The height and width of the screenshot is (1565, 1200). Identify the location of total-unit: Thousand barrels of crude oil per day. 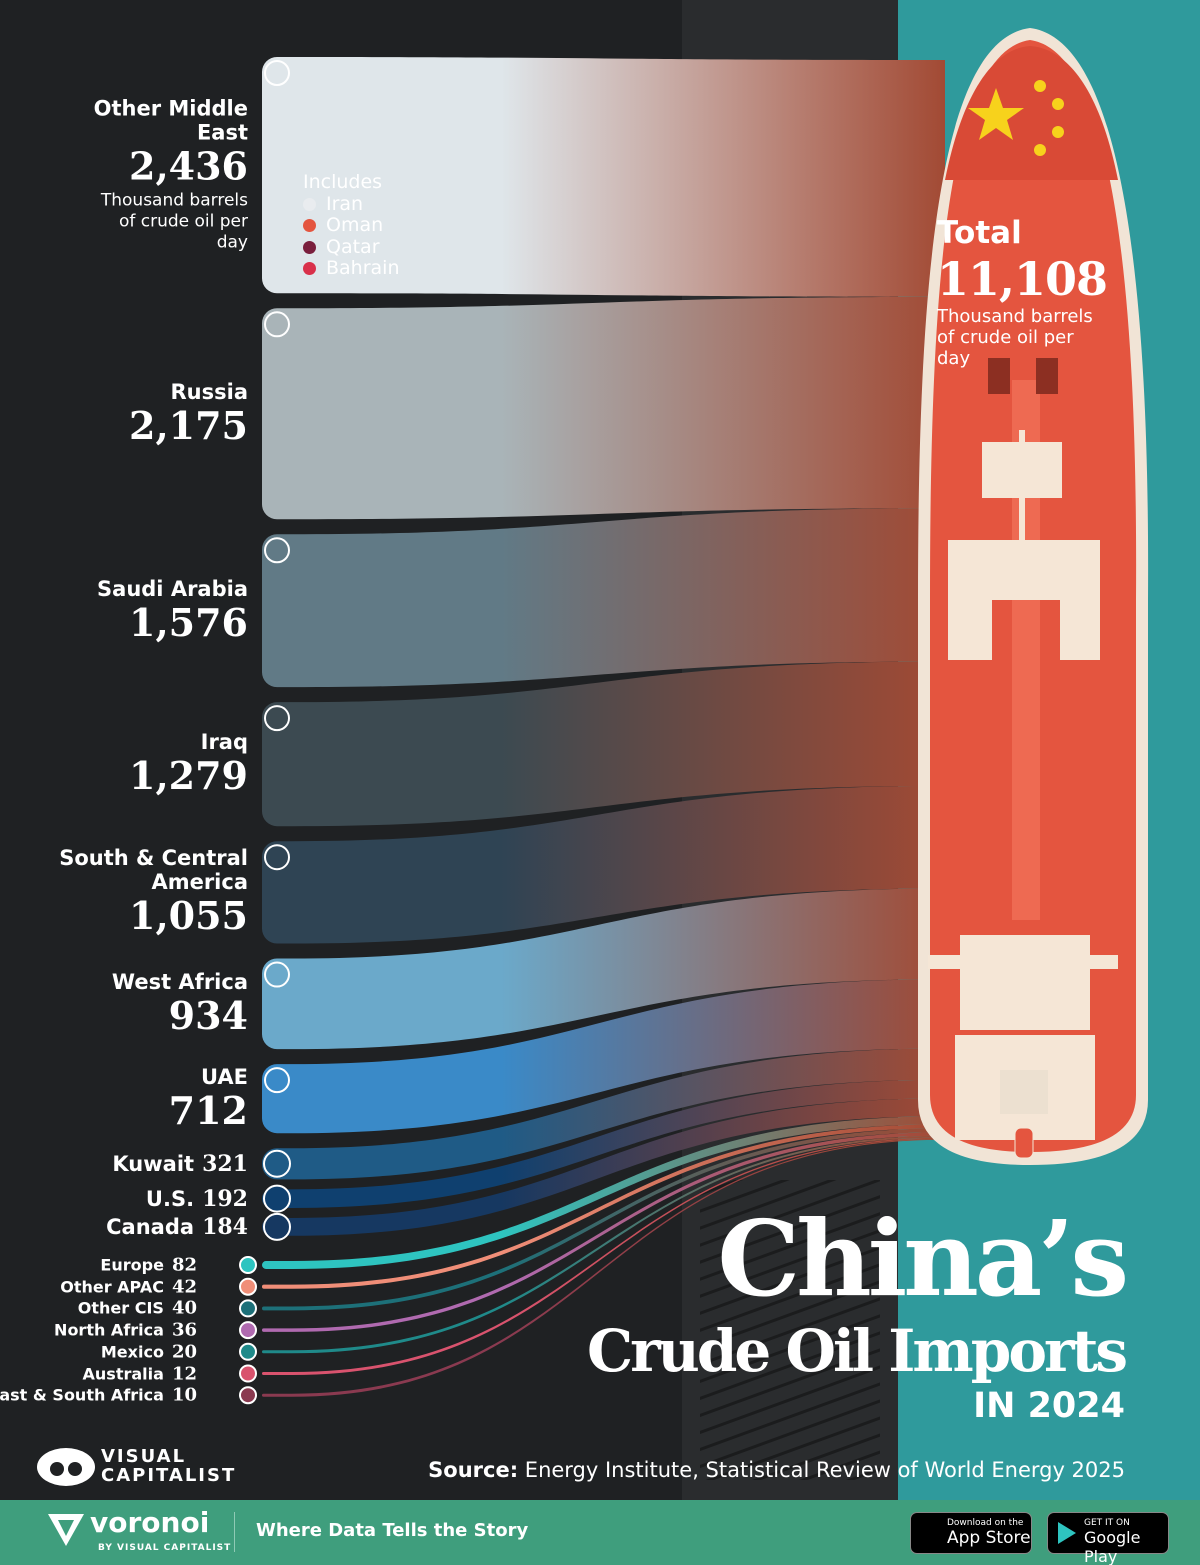
(1015, 337).